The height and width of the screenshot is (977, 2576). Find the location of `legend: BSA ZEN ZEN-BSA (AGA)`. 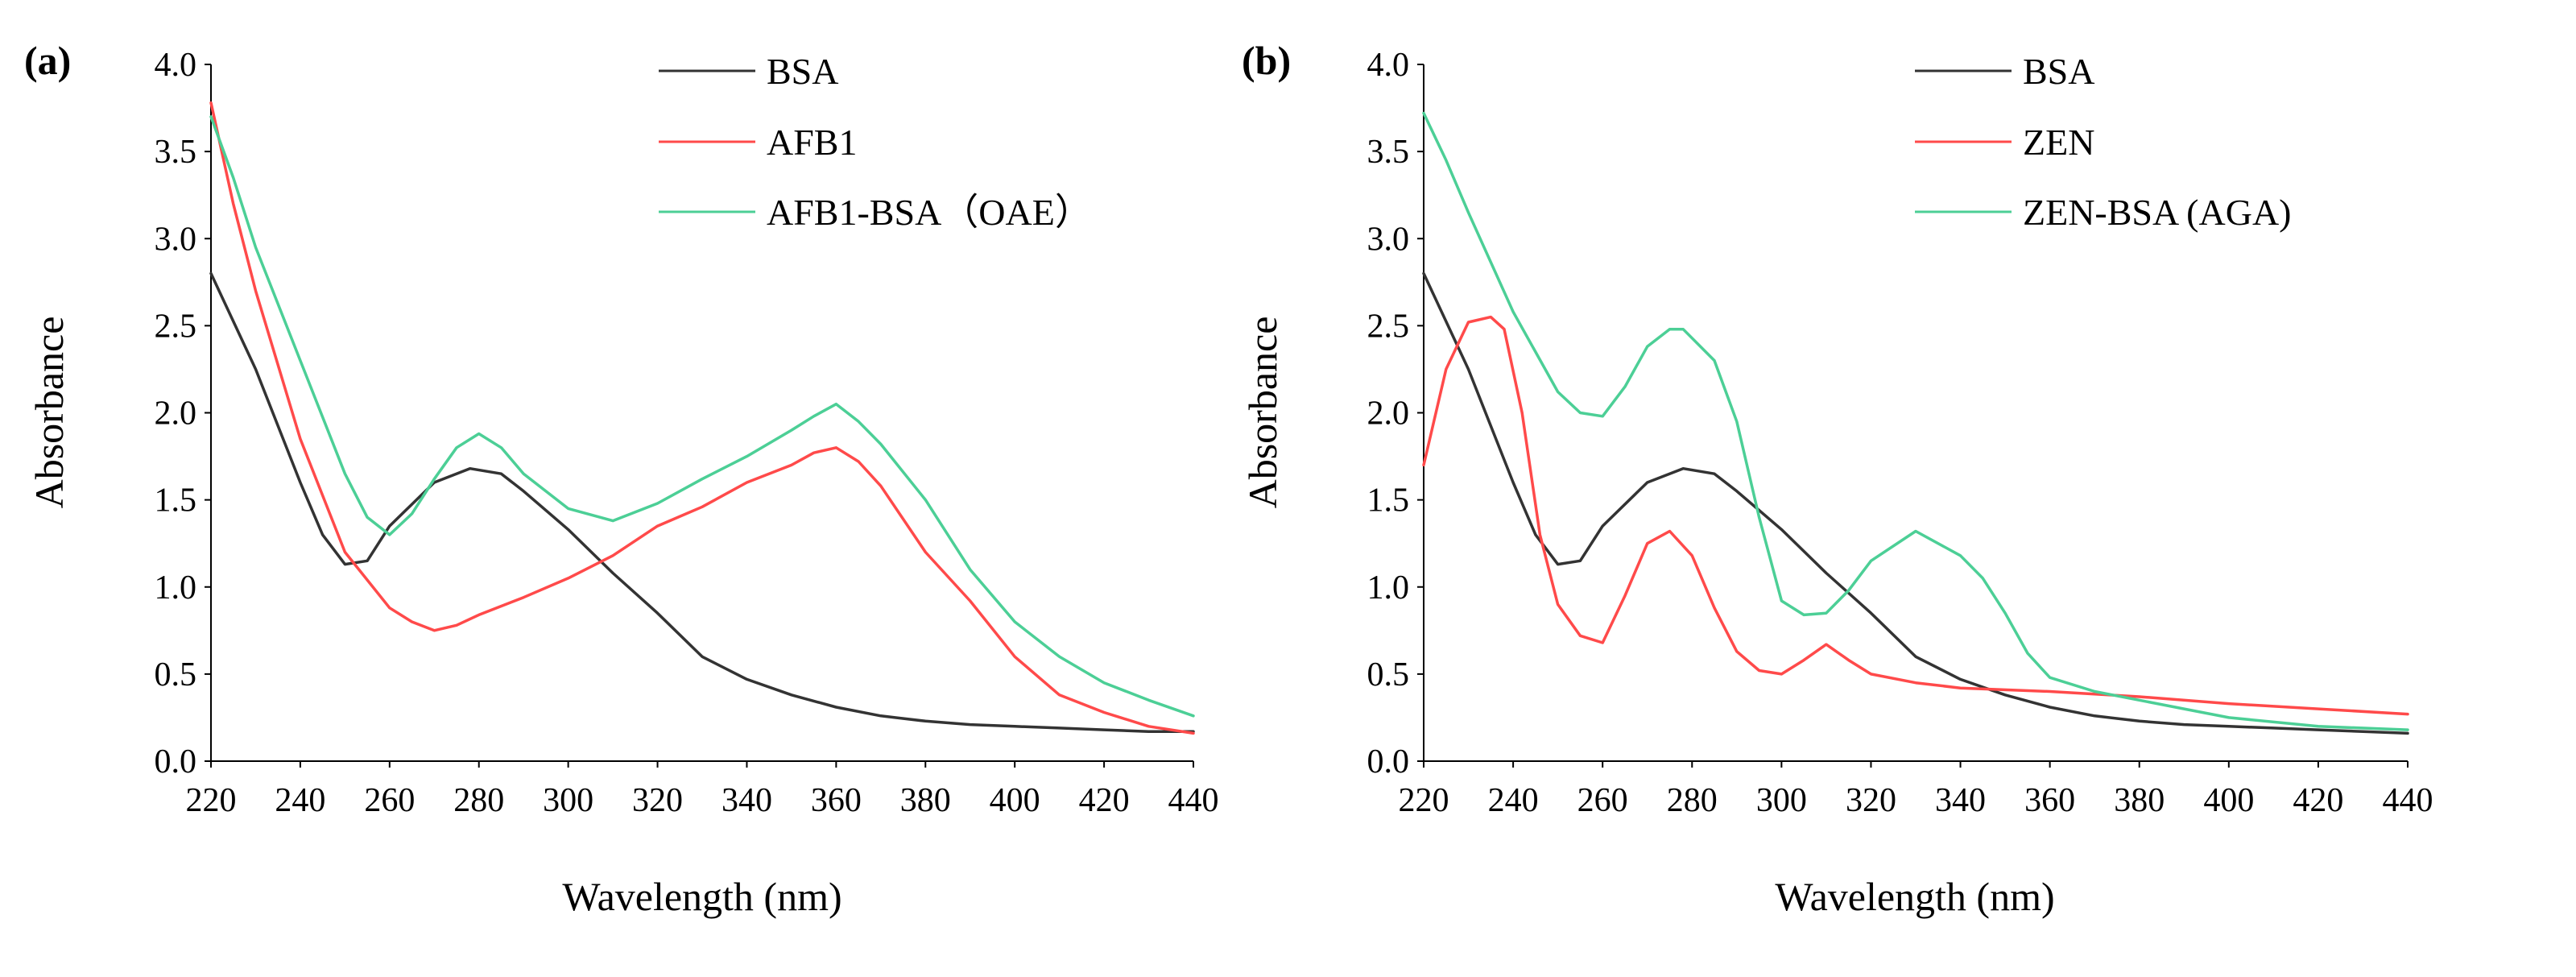

legend: BSA ZEN ZEN-BSA (AGA) is located at coordinates (2103, 142).